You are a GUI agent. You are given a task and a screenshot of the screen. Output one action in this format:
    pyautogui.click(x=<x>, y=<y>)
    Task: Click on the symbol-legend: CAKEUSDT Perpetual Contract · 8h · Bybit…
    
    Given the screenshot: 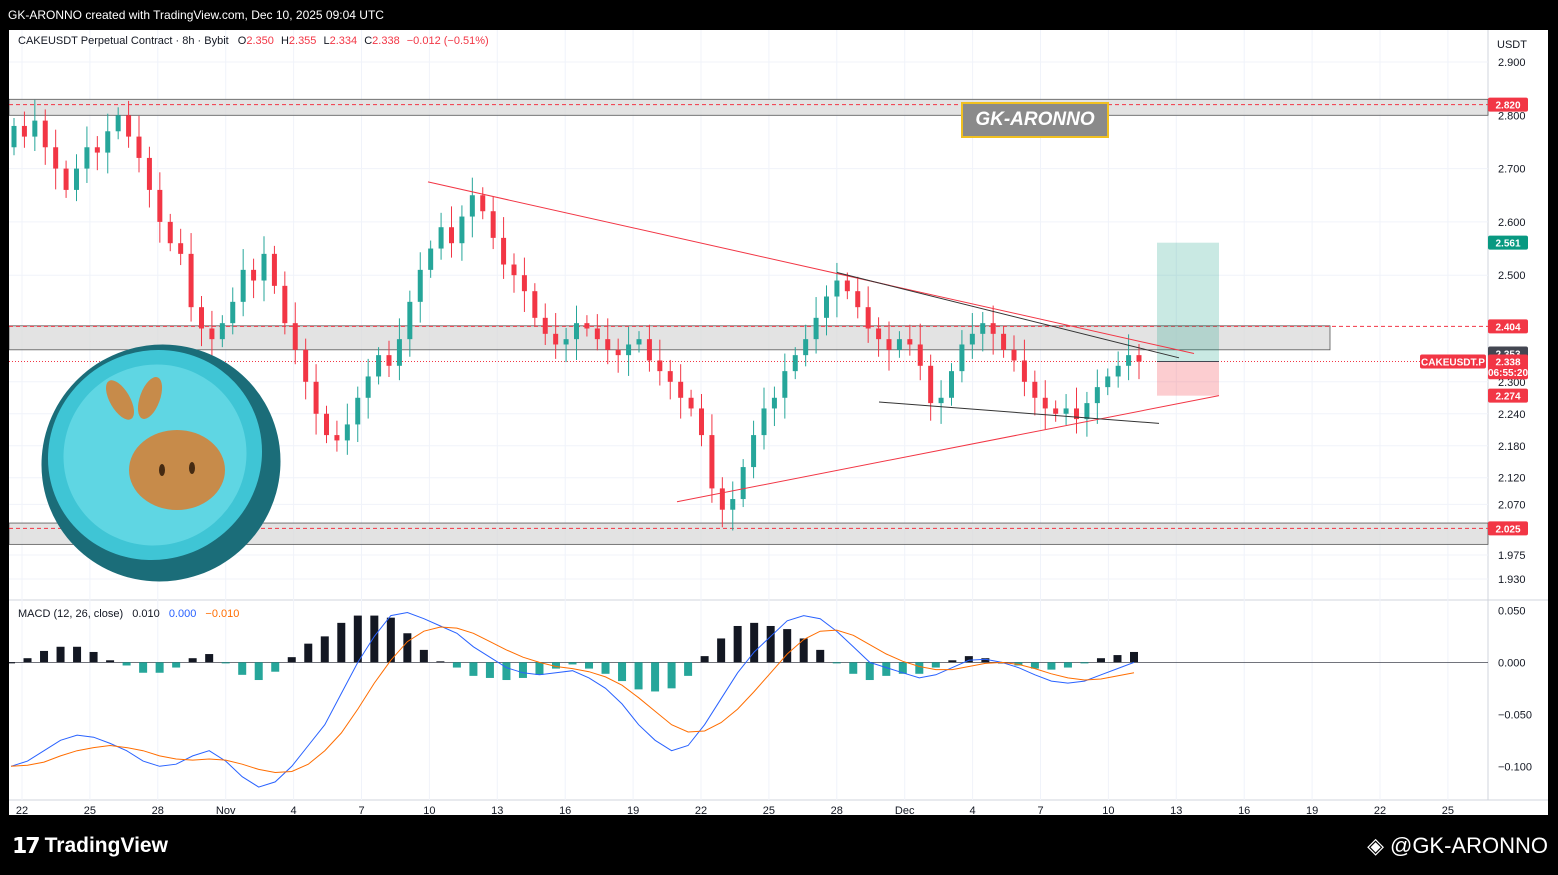 What is the action you would take?
    pyautogui.click(x=253, y=41)
    